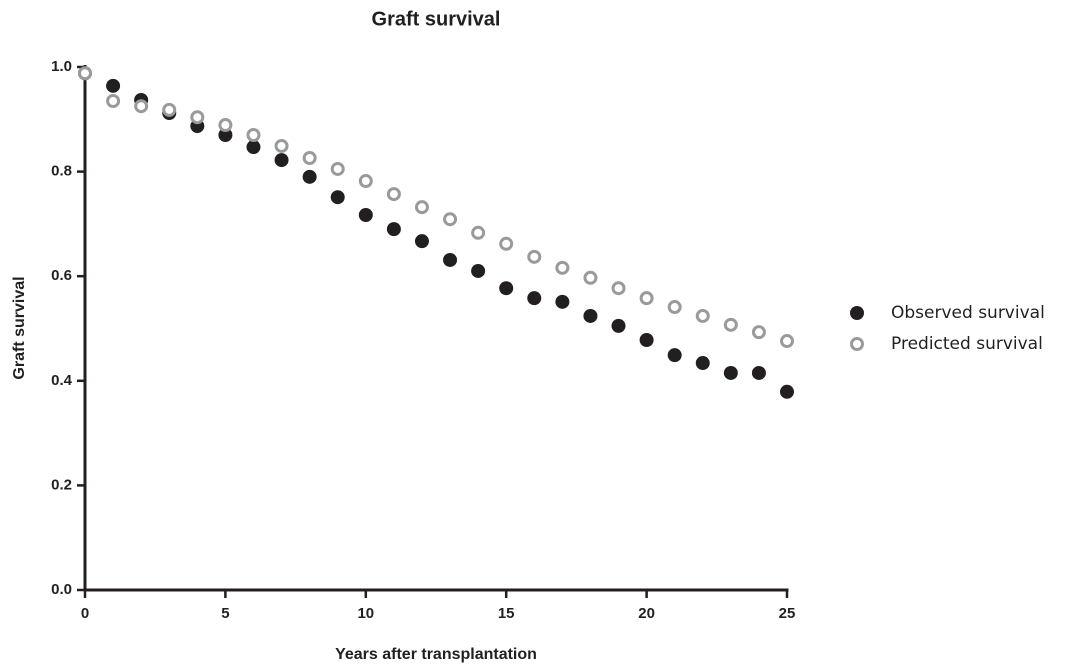 This screenshot has width=1069, height=667. I want to click on x-tick-label: 0, so click(85, 613).